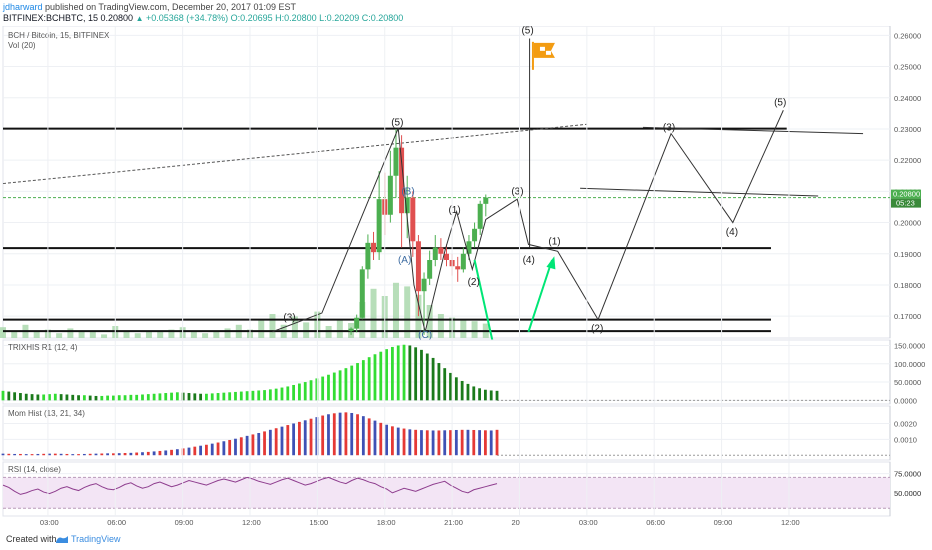 This screenshot has height=550, width=932. What do you see at coordinates (669, 127) in the screenshot?
I see `wave-label: (3)` at bounding box center [669, 127].